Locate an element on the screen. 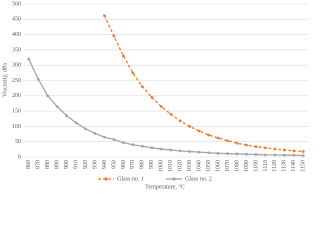 The width and height of the screenshot is (320, 240). x-tick-label: 860 is located at coordinates (29, 164).